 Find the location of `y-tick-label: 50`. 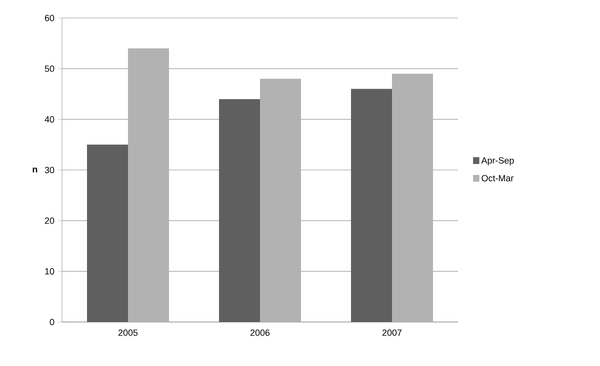

y-tick-label: 50 is located at coordinates (49, 68).